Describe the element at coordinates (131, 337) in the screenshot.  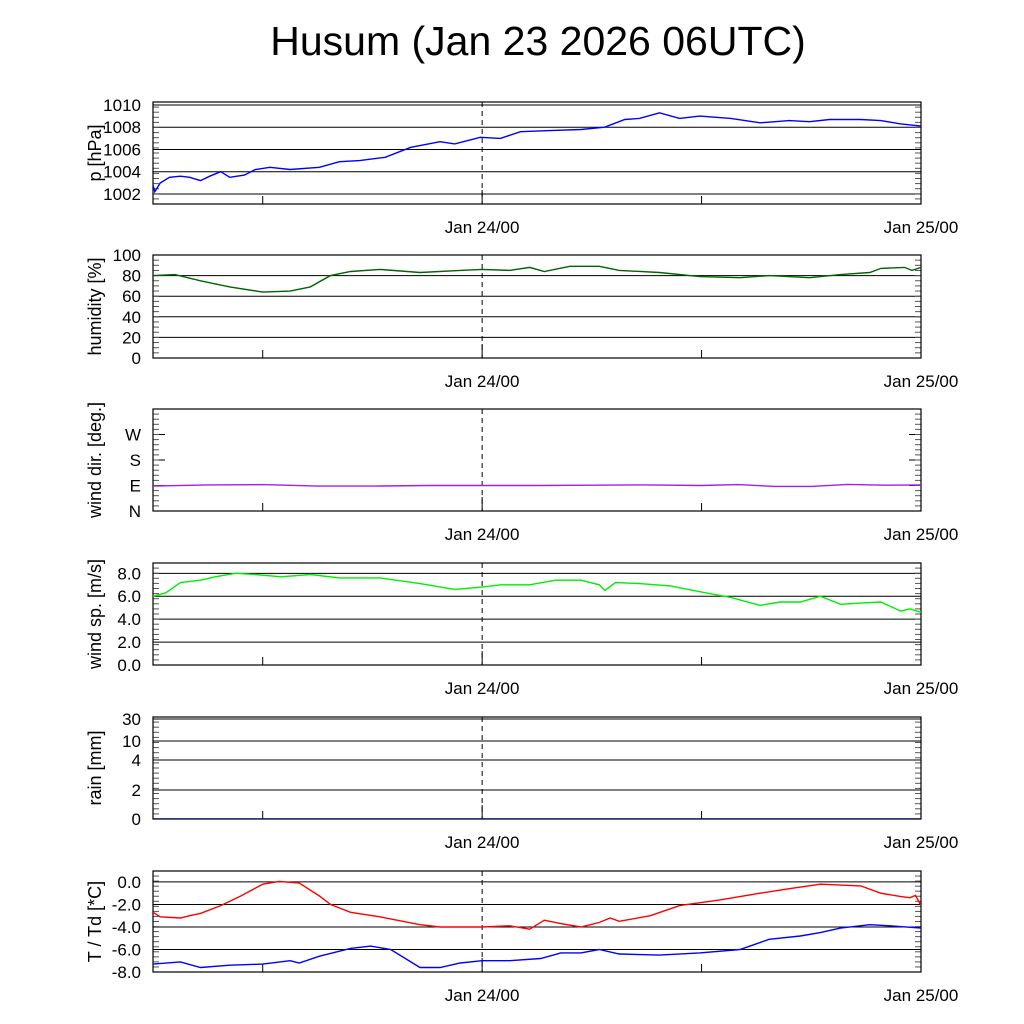
I see `y-tick-label: 20` at that location.